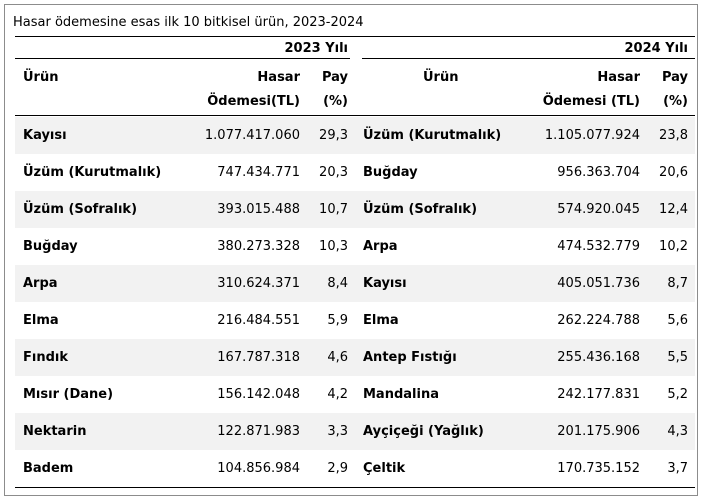 Image resolution: width=704 pixels, height=502 pixels. What do you see at coordinates (80, 209) in the screenshot?
I see `product-2023: Üzüm (Sofralık)` at bounding box center [80, 209].